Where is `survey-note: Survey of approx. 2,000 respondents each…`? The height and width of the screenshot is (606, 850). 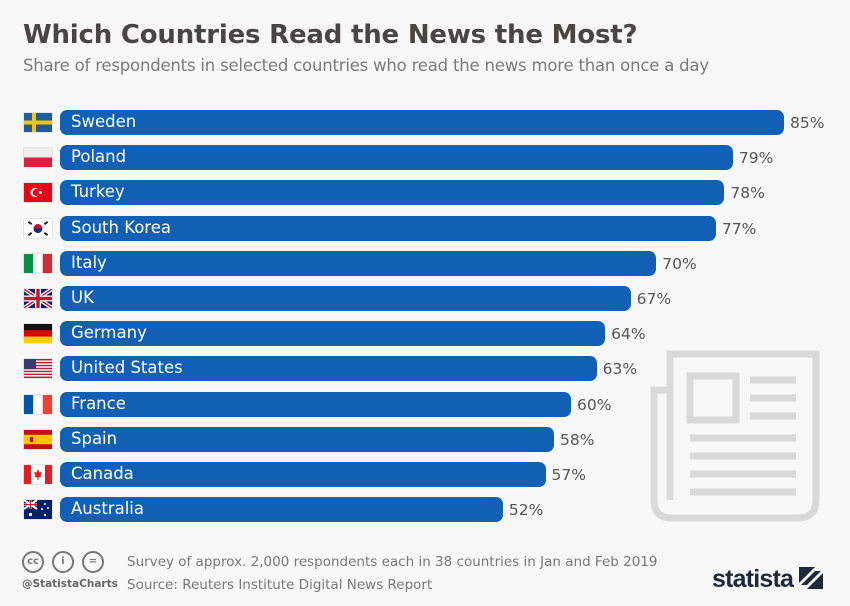
survey-note: Survey of approx. 2,000 respondents each… is located at coordinates (392, 562).